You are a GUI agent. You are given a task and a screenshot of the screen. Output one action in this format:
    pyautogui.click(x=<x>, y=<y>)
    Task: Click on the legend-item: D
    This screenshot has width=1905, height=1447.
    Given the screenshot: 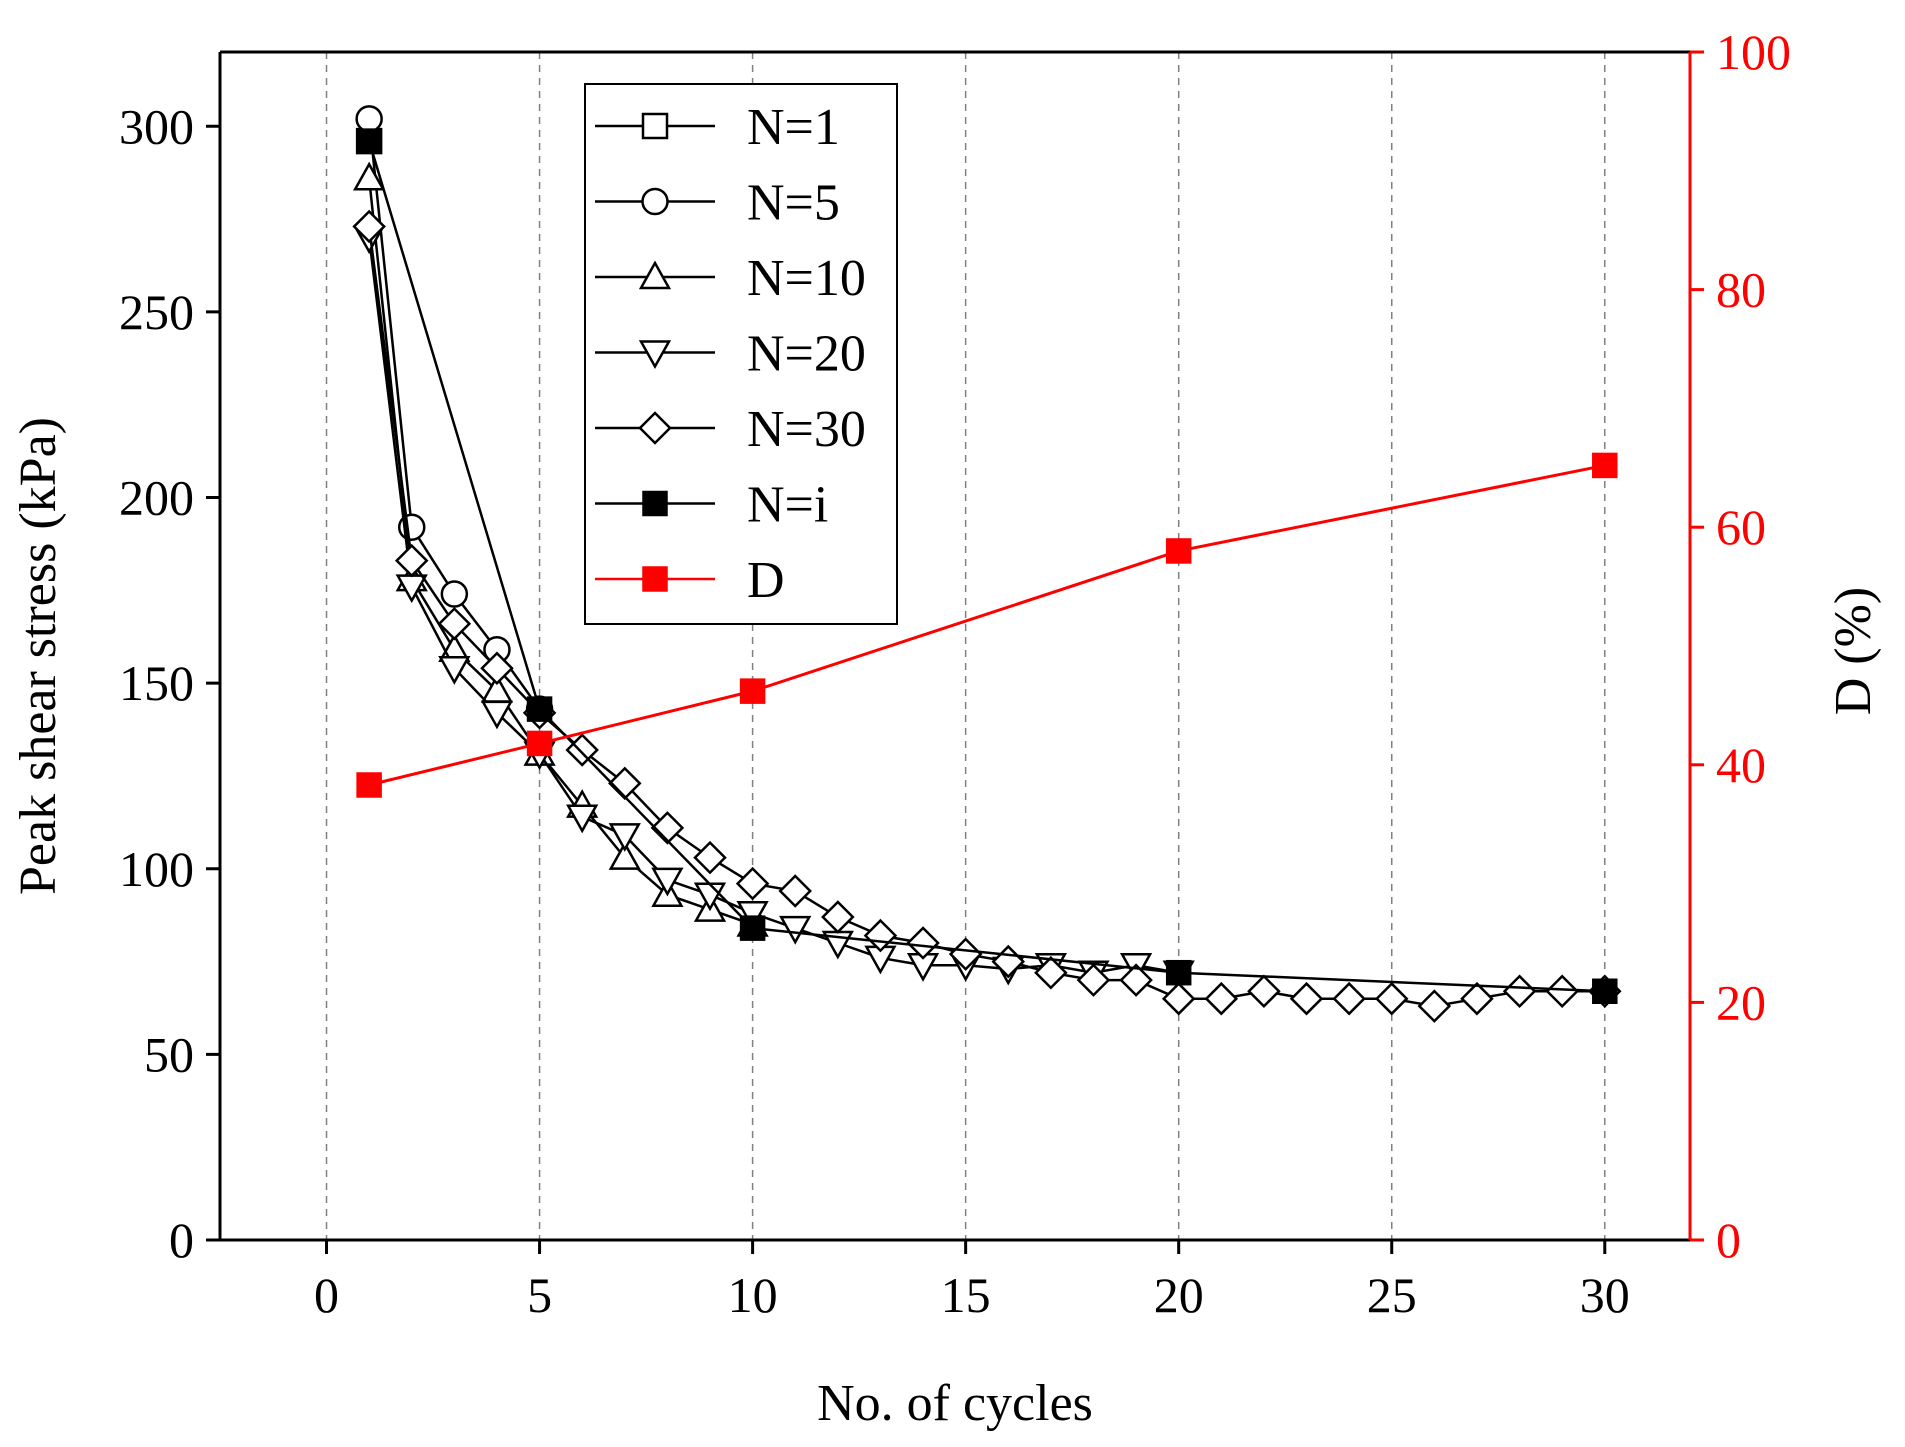 What is the action you would take?
    pyautogui.click(x=690, y=580)
    